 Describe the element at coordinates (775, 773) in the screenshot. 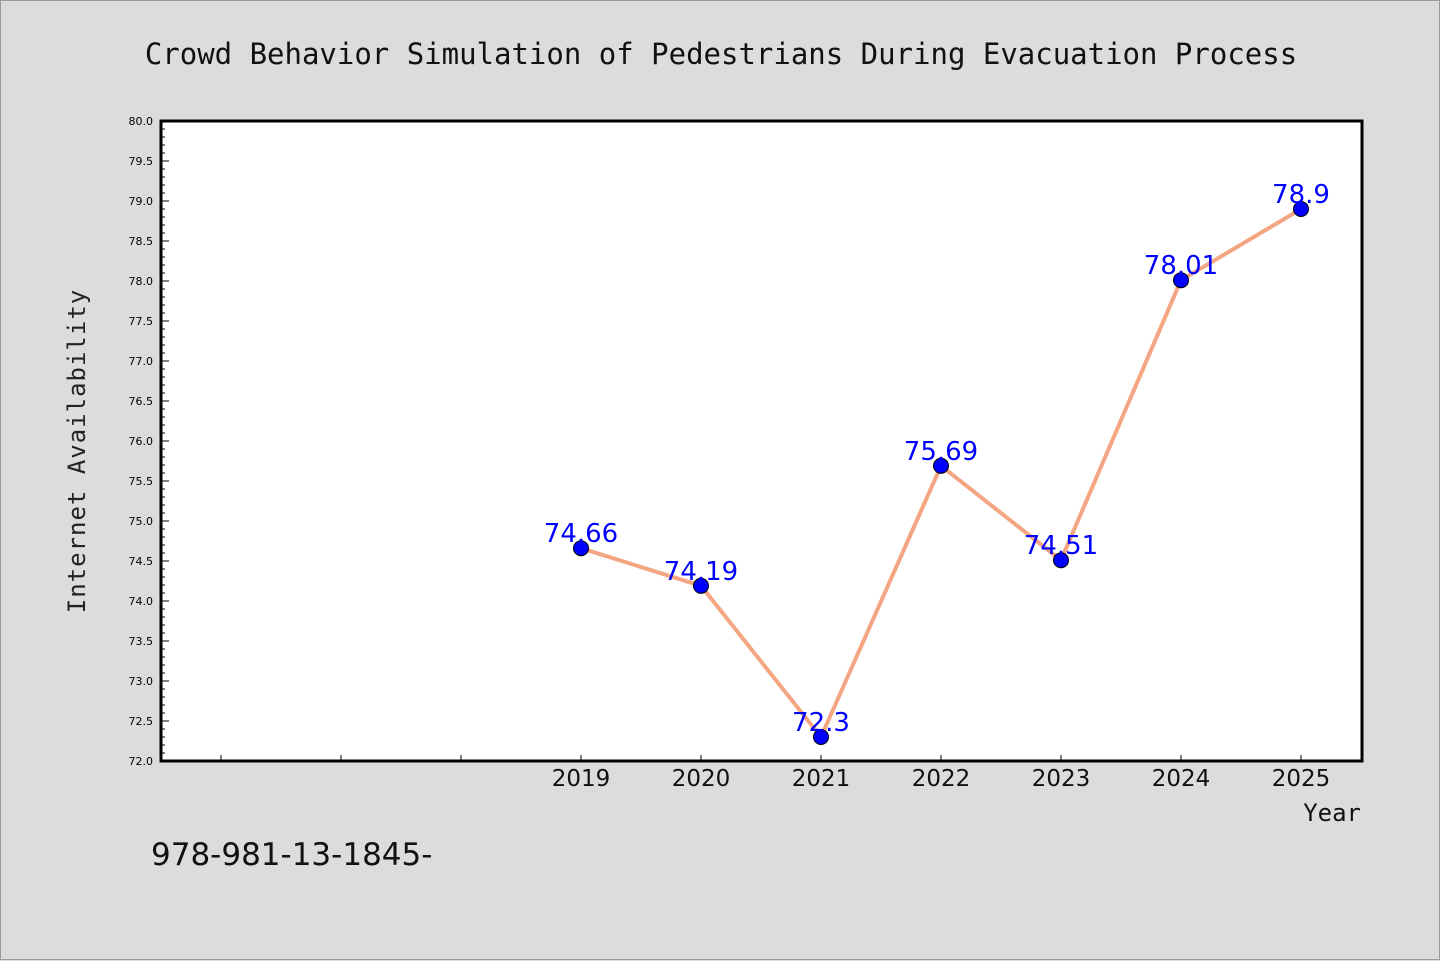

I see `x-axis: 2019 2020 2021 2022 2023 2024 2025` at that location.